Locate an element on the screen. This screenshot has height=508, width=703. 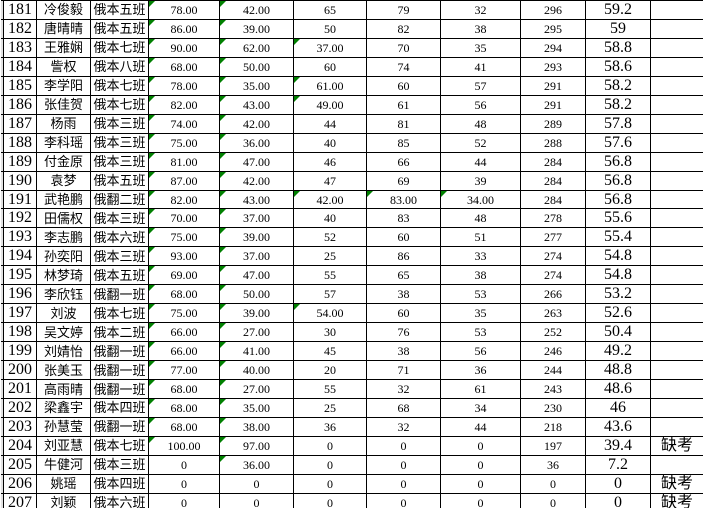
score5-cell: 52 is located at coordinates (480, 142).